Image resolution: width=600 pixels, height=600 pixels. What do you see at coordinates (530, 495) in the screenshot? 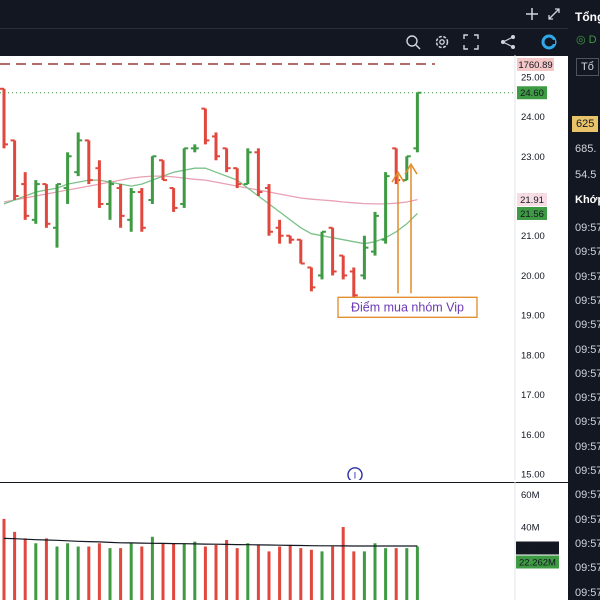
I see `volume-tick-label: 60M` at bounding box center [530, 495].